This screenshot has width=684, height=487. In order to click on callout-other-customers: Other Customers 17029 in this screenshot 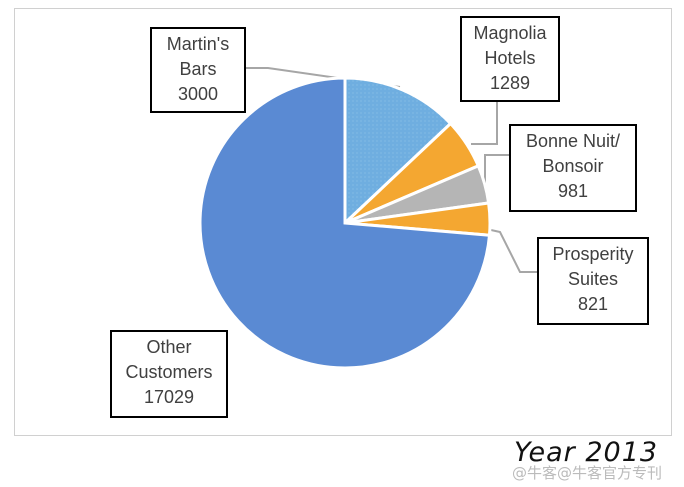, I will do `click(169, 374)`.